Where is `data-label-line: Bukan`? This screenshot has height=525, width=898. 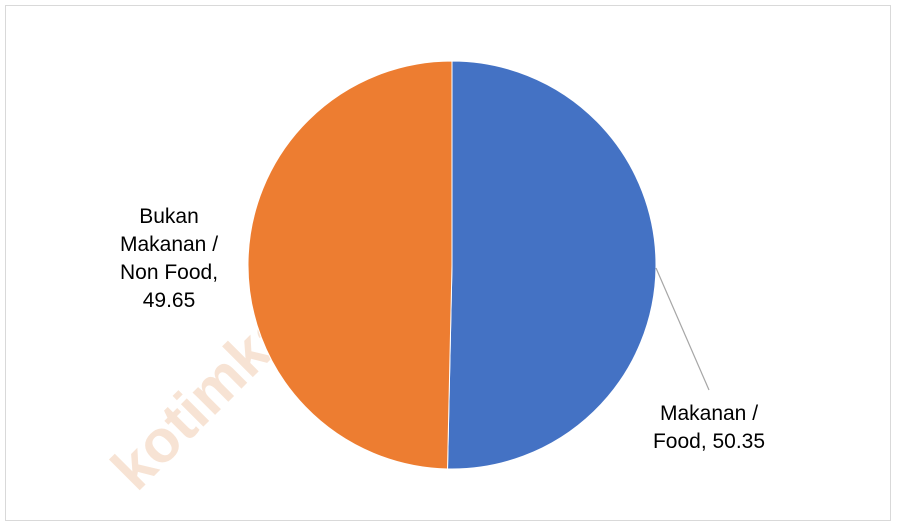 data-label-line: Bukan is located at coordinates (169, 216).